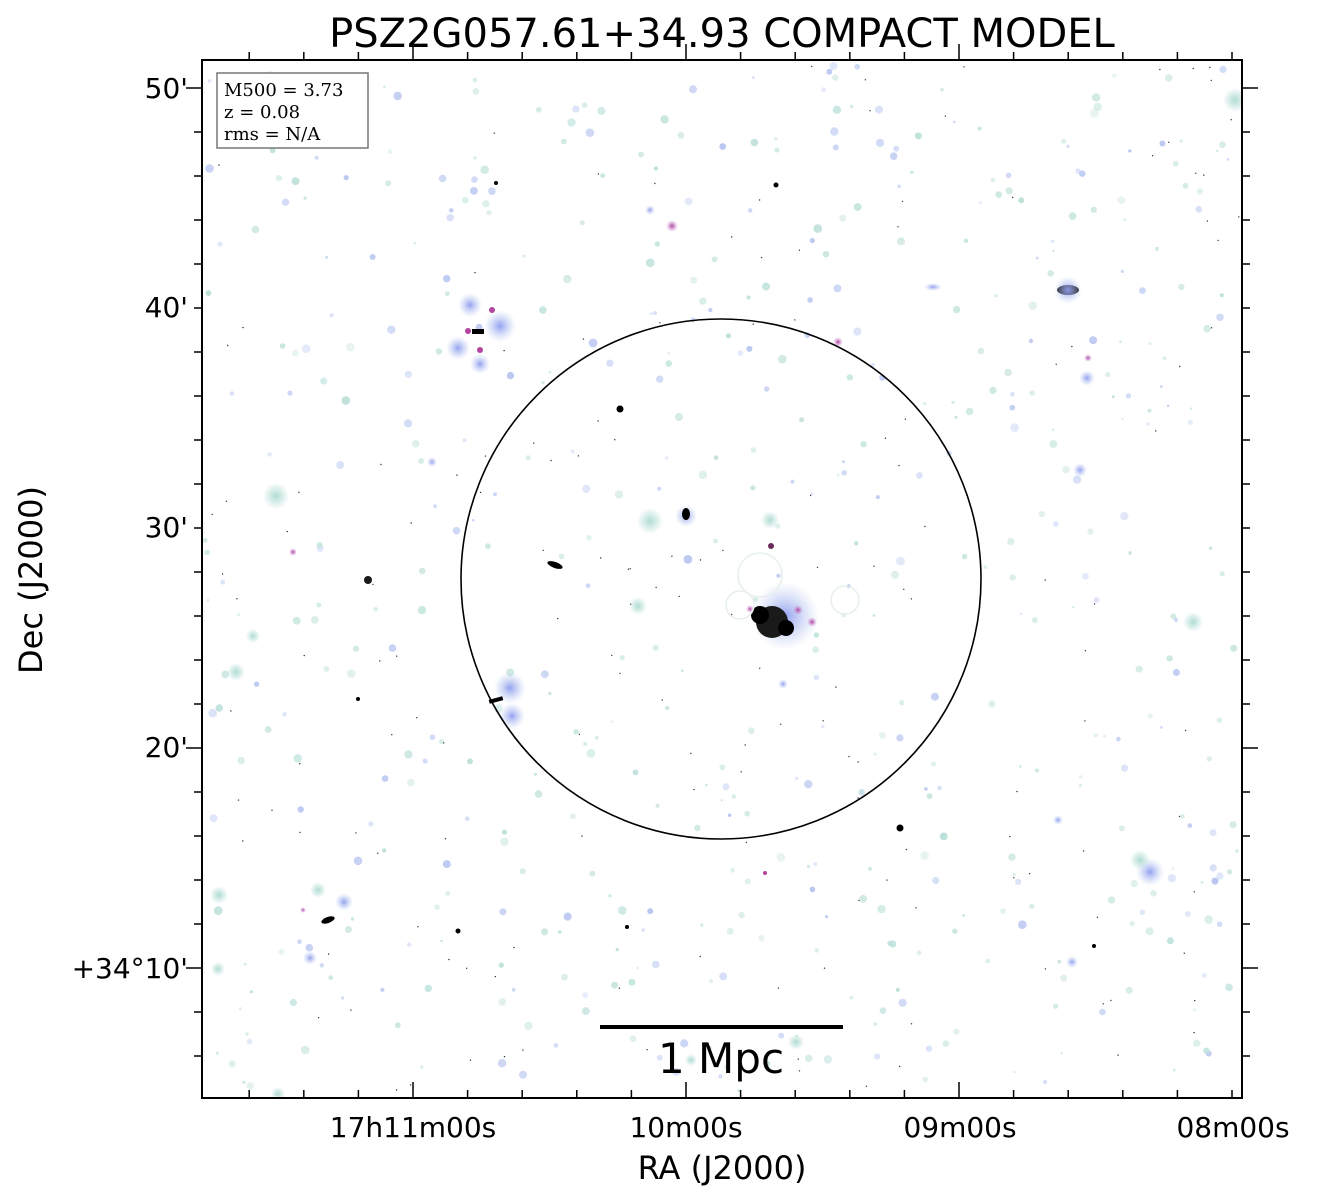 Image resolution: width=1321 pixels, height=1200 pixels. I want to click on x-tick-label: 17h11m00s, so click(413, 1127).